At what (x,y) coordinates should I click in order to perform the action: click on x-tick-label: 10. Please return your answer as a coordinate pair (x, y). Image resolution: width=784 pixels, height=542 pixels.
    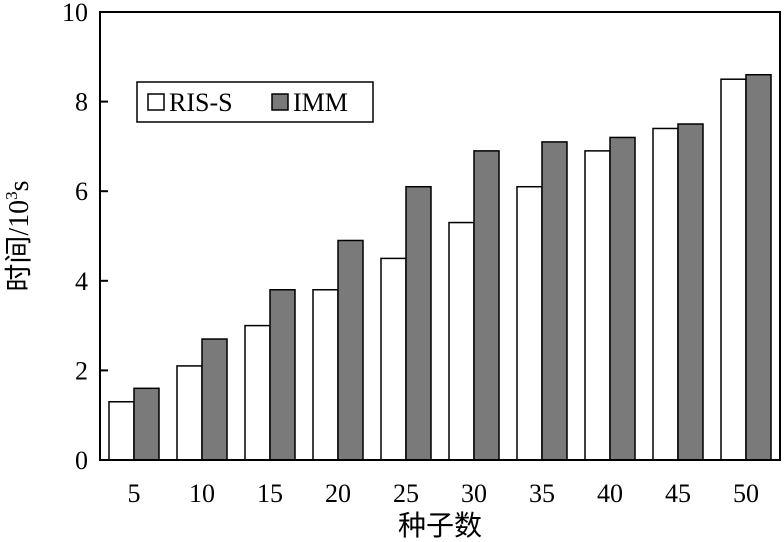
    Looking at the image, I should click on (202, 493).